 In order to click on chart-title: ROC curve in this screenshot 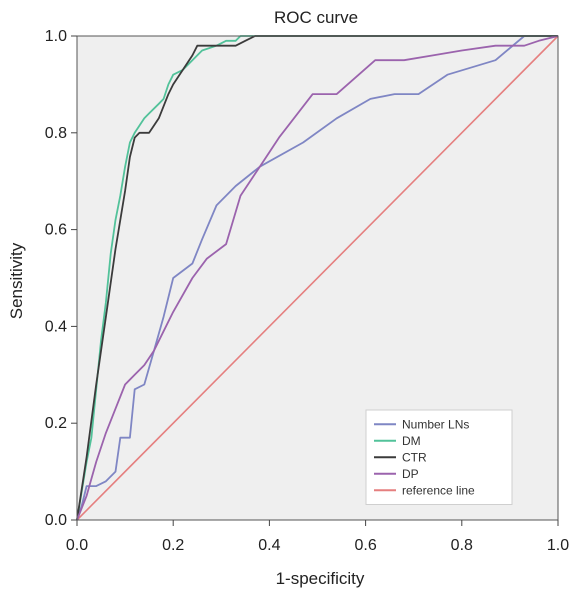, I will do `click(316, 17)`.